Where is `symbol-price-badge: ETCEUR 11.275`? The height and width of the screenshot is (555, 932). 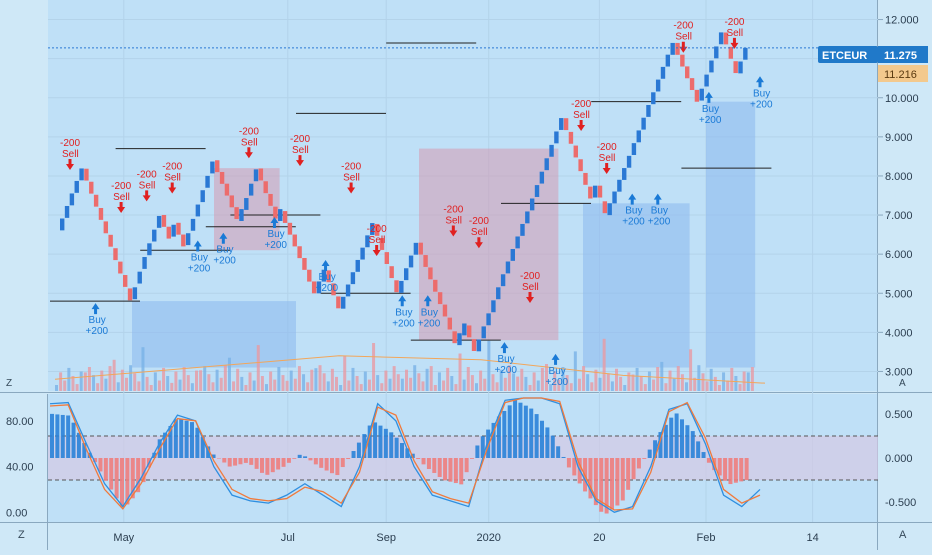
symbol-price-badge: ETCEUR 11.275 is located at coordinates (873, 54).